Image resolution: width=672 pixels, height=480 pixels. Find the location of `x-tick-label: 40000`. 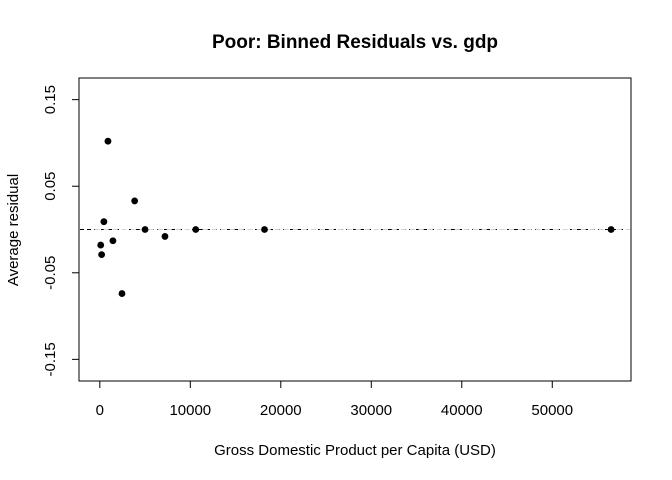

x-tick-label: 40000 is located at coordinates (462, 410).